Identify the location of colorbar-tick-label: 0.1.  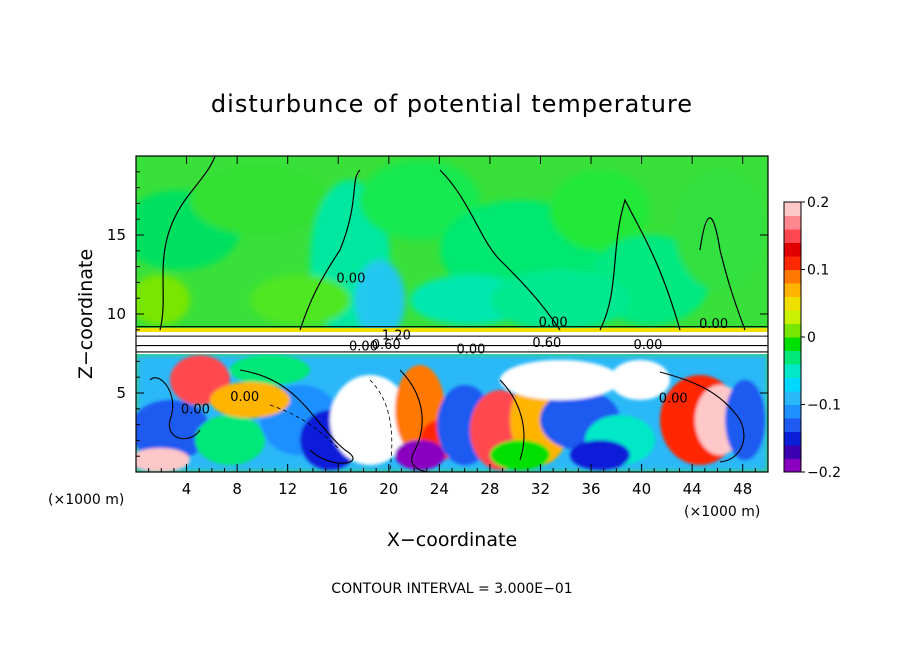
(818, 271).